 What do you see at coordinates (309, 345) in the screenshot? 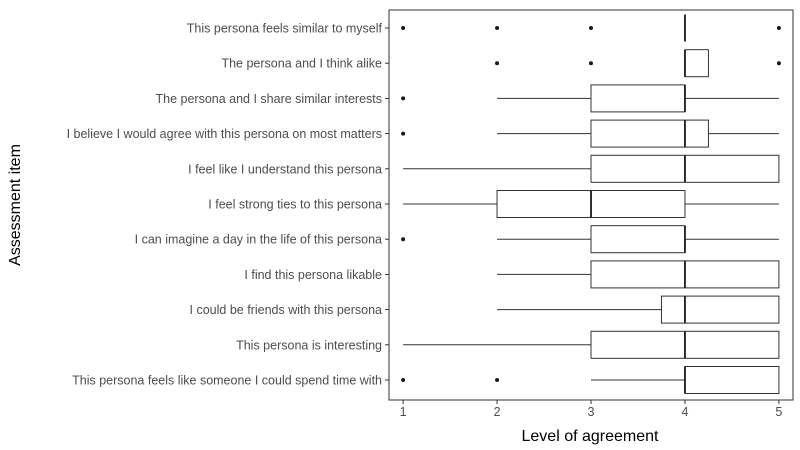
I see `y-tick-label: This persona is interesting` at bounding box center [309, 345].